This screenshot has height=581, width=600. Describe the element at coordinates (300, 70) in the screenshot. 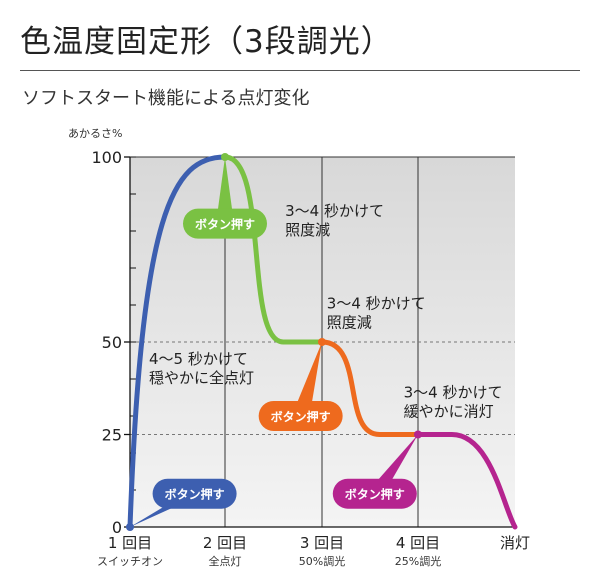

I see `title-divider` at that location.